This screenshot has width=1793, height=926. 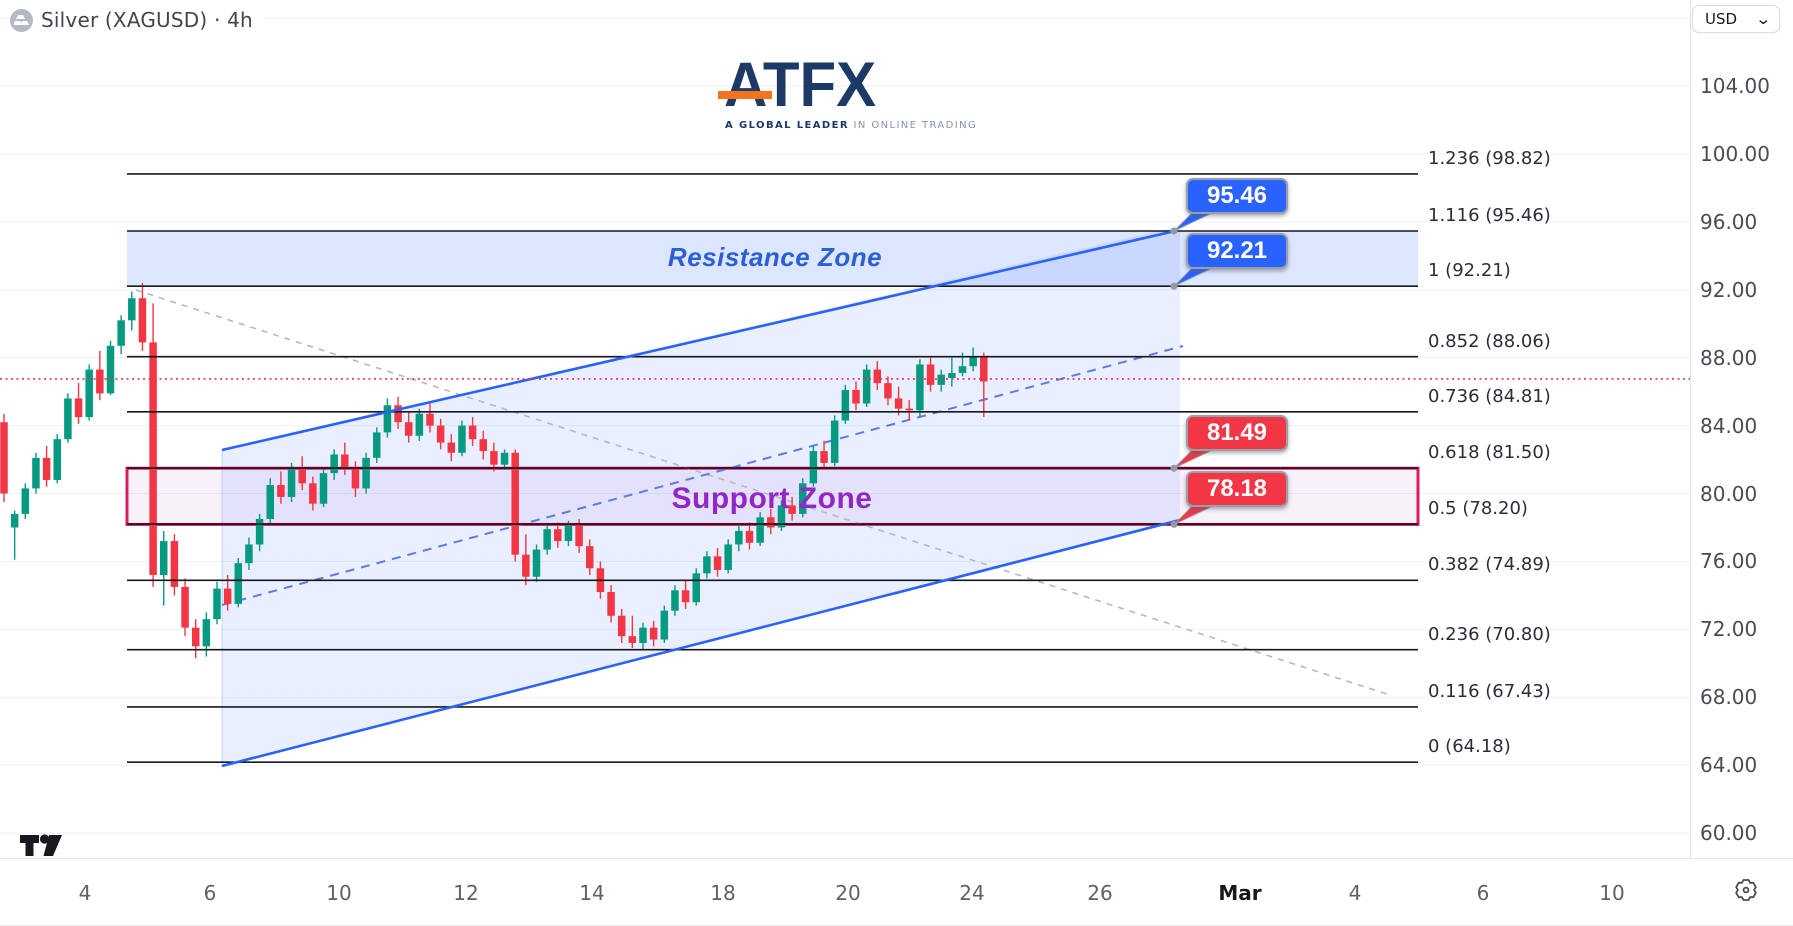 What do you see at coordinates (1746, 890) in the screenshot?
I see `settings-gear-icon` at bounding box center [1746, 890].